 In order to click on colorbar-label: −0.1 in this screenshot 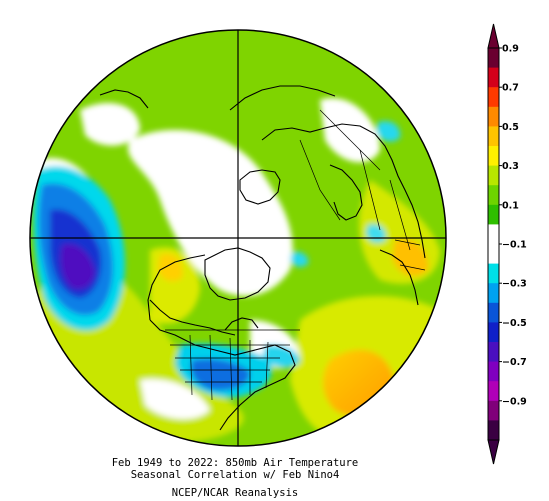, I will do `click(514, 245)`.